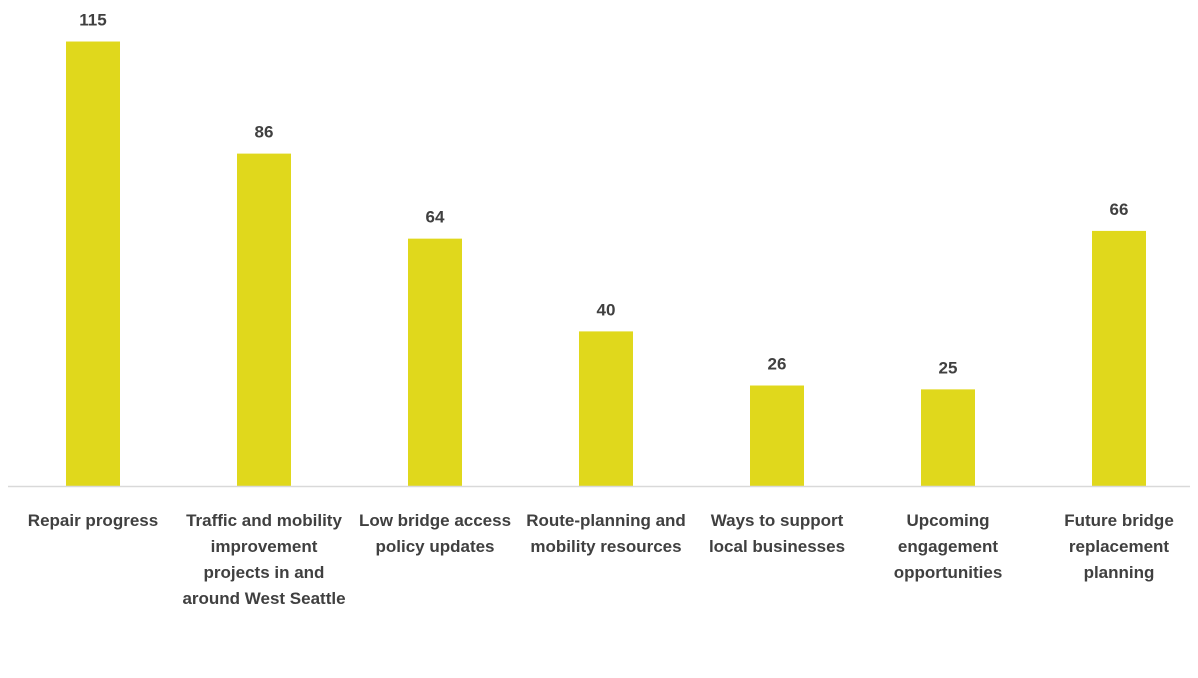 This screenshot has height=678, width=1198. What do you see at coordinates (435, 533) in the screenshot?
I see `category-label-low-bridge-access: Low bridge access policy updates` at bounding box center [435, 533].